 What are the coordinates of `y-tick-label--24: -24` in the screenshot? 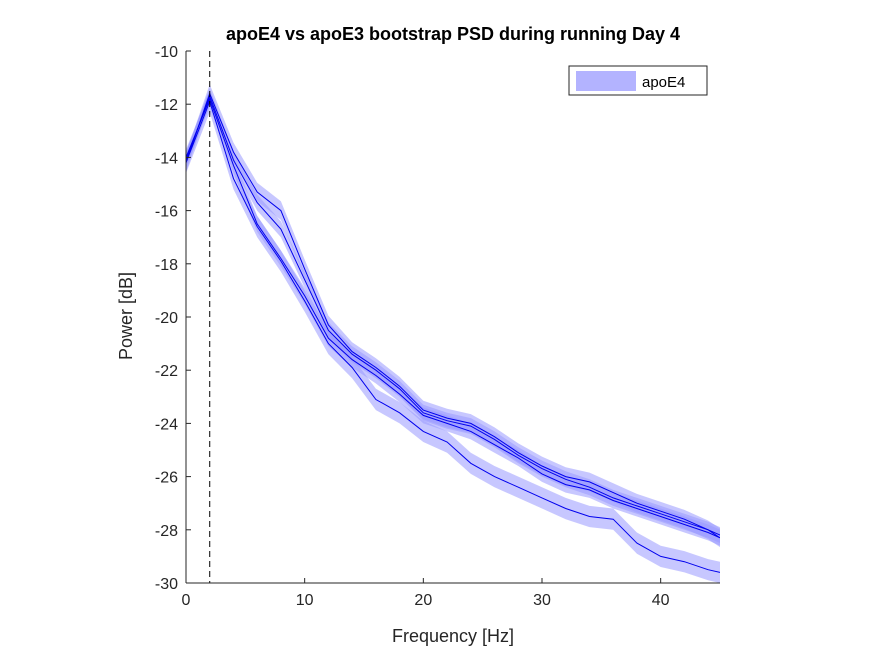 It's located at (166, 424).